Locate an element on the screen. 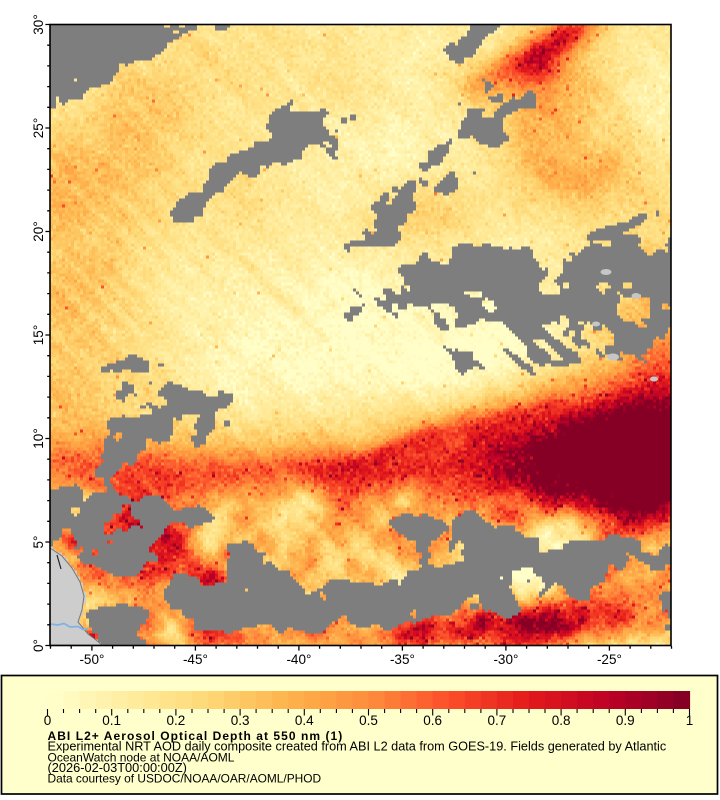 The height and width of the screenshot is (800, 720). svg-text: 1 is located at coordinates (690, 720).